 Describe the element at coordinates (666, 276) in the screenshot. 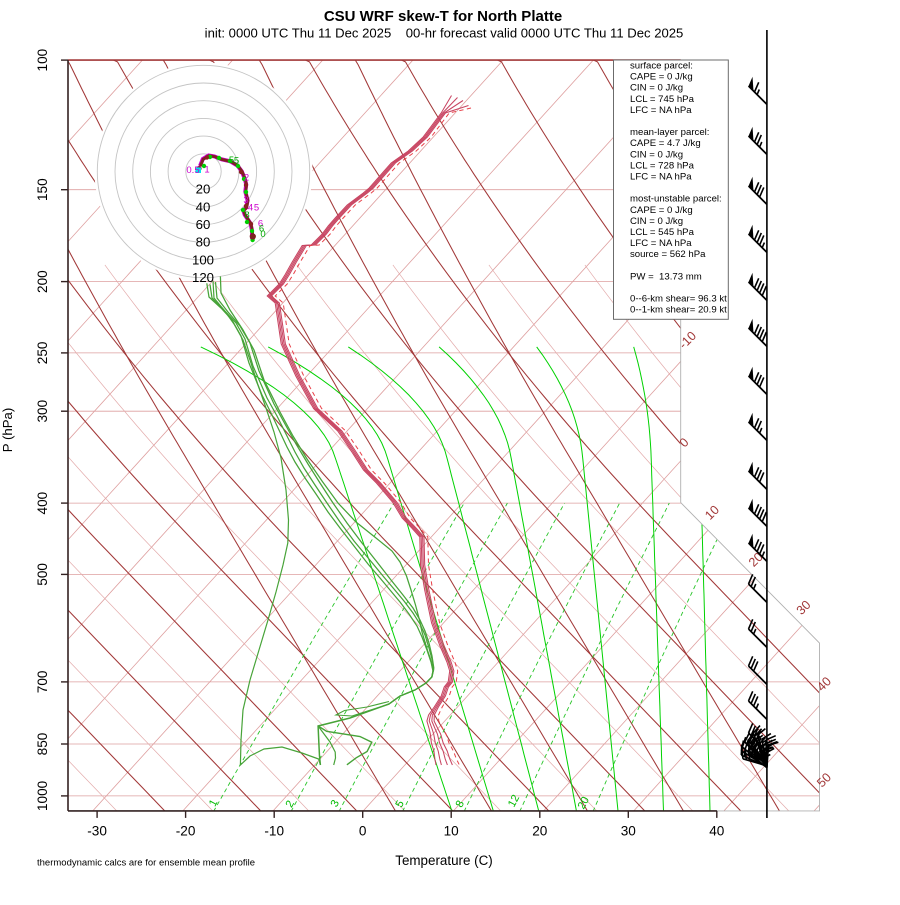

I see `svg-text: PW = 13.73 mm` at that location.